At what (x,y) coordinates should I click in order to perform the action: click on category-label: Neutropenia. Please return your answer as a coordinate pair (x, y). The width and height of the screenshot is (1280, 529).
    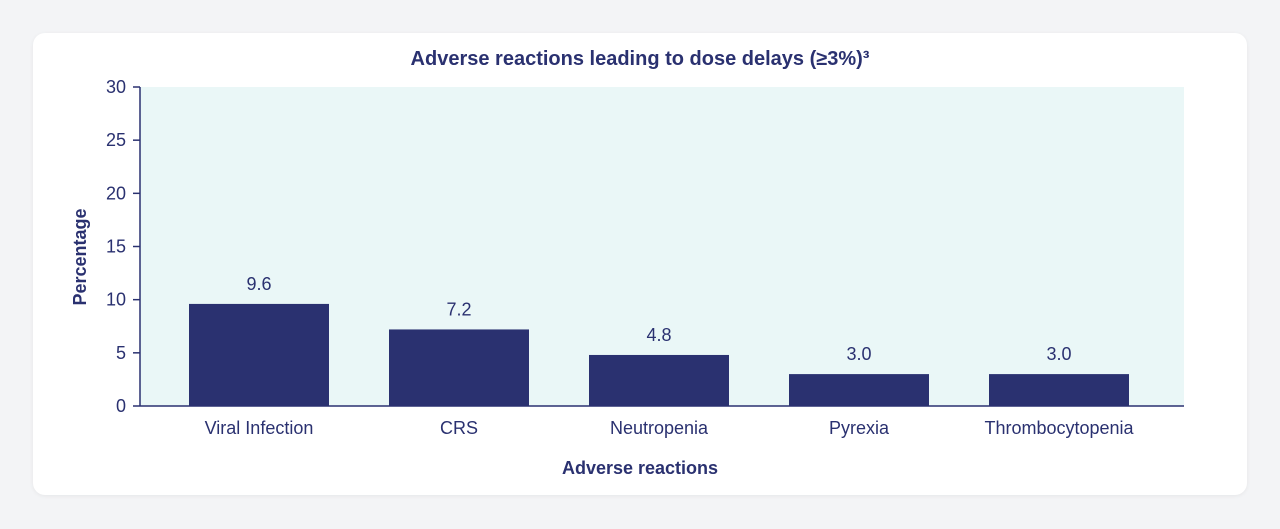
    Looking at the image, I should click on (659, 428).